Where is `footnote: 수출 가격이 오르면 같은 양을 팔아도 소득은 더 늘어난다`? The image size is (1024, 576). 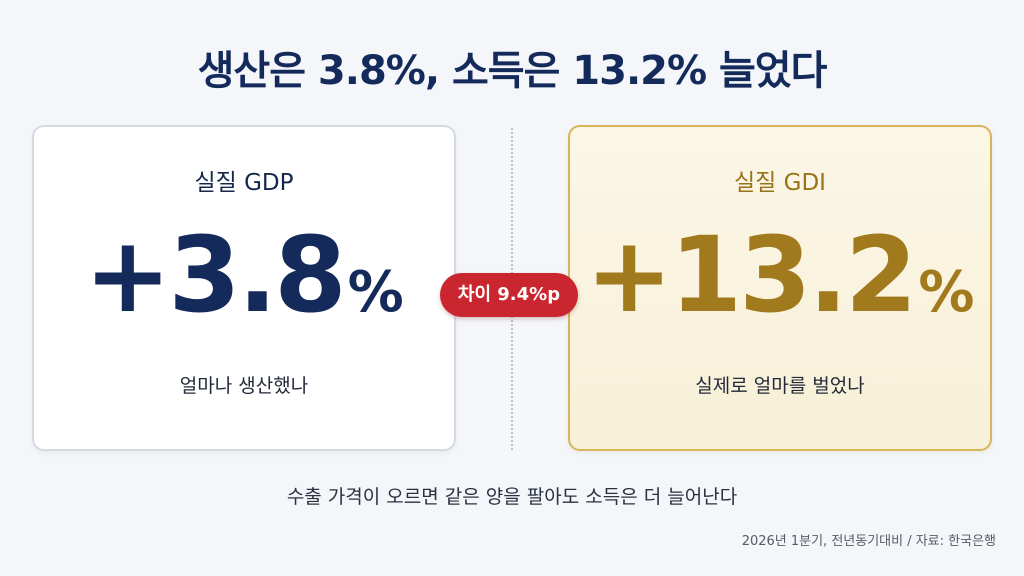
footnote: 수출 가격이 오르면 같은 양을 팔아도 소득은 더 늘어난다 is located at coordinates (512, 497).